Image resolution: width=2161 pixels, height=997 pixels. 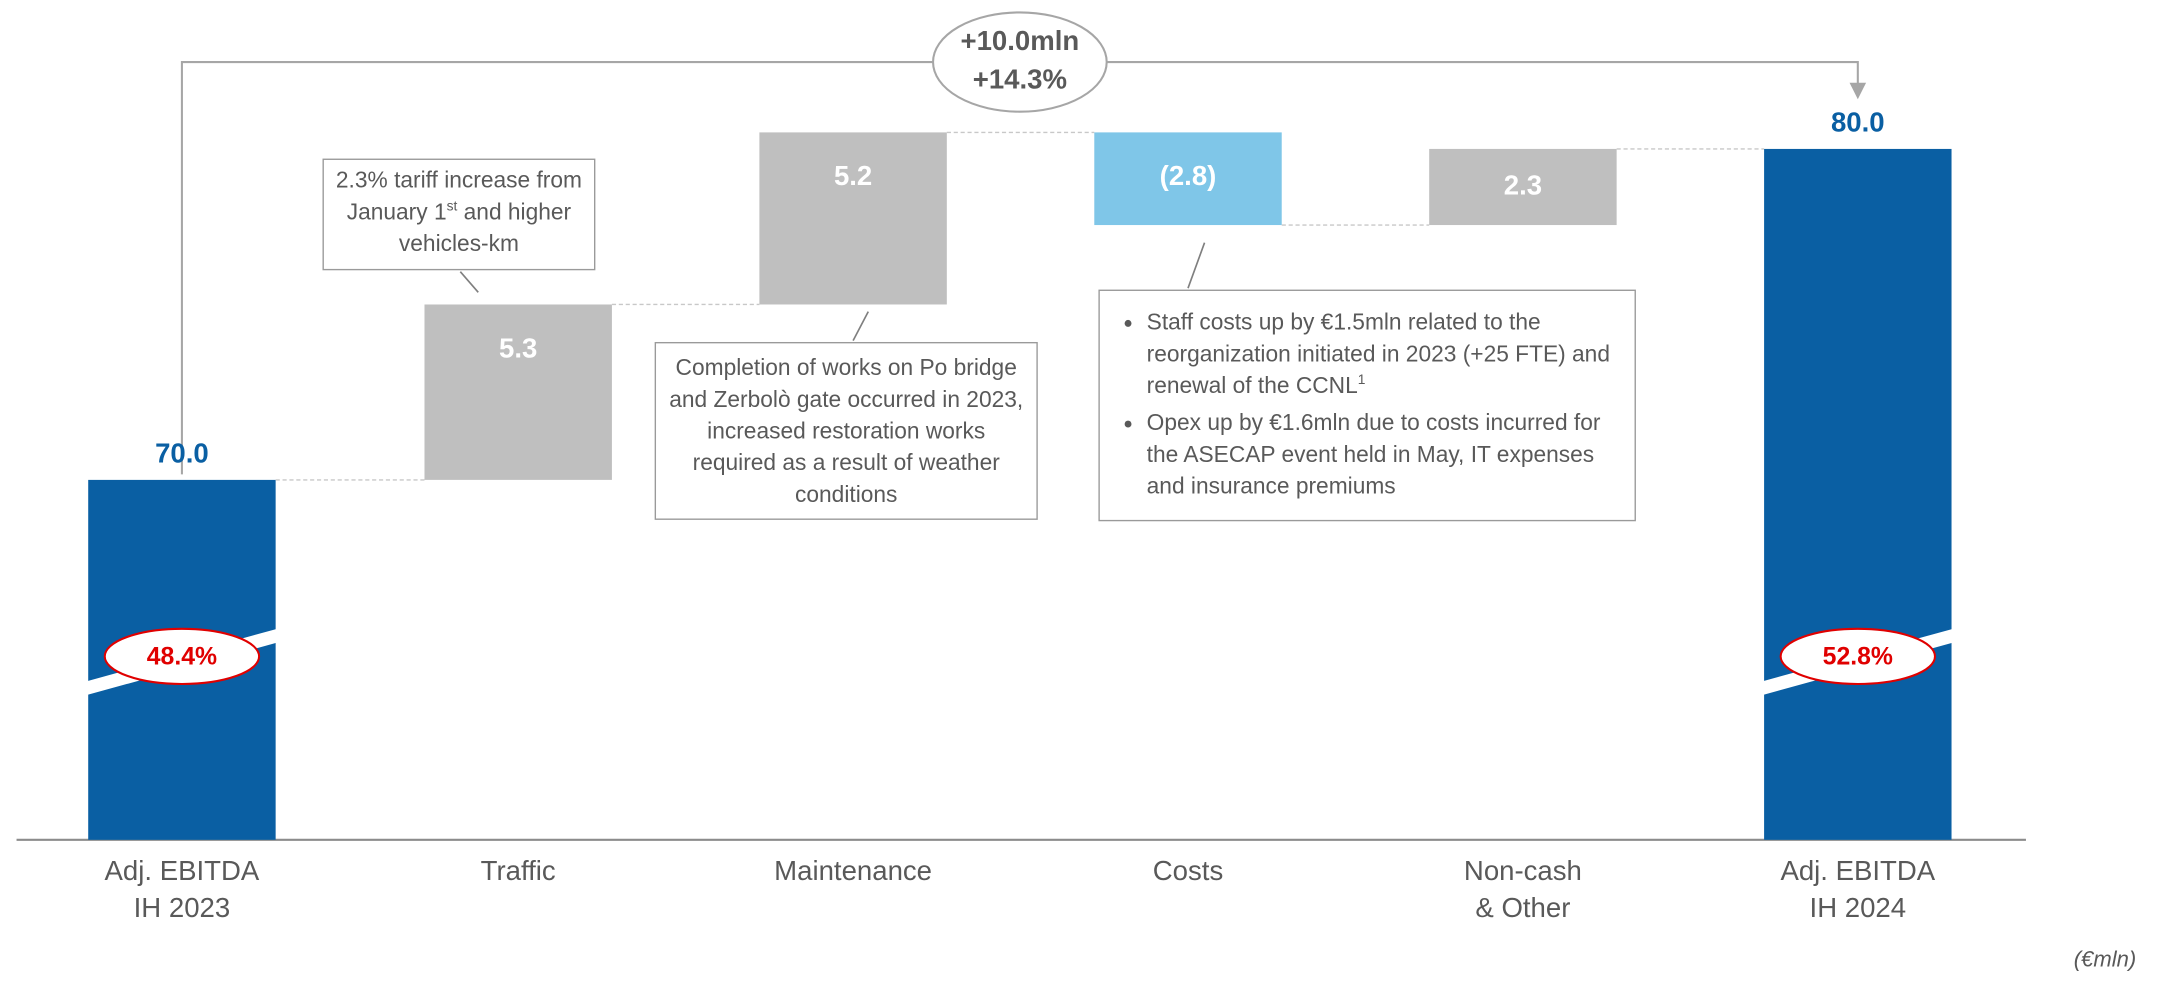 I want to click on category-label: Non-cash & Other, so click(x=1522, y=890).